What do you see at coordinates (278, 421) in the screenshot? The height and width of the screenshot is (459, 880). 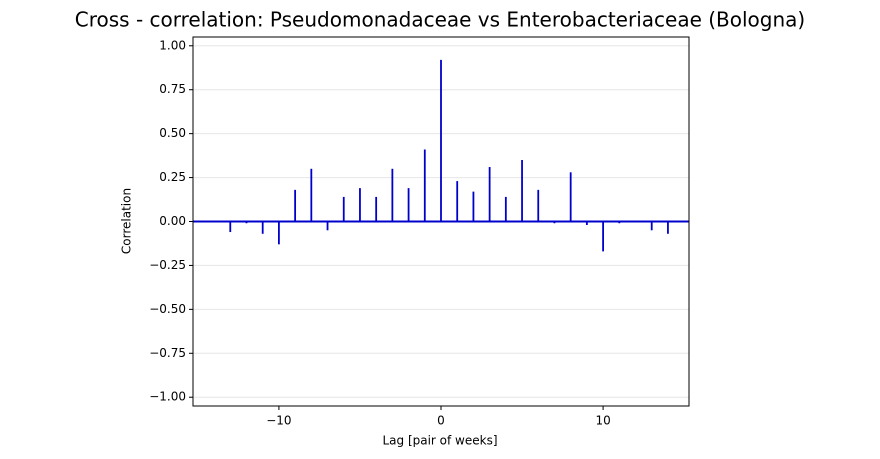 I see `x-tick-label: −10` at bounding box center [278, 421].